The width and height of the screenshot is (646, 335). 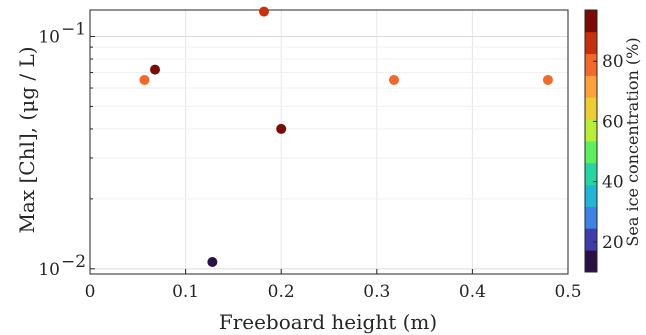 What do you see at coordinates (567, 292) in the screenshot?
I see `x-tick-label: 0.5` at bounding box center [567, 292].